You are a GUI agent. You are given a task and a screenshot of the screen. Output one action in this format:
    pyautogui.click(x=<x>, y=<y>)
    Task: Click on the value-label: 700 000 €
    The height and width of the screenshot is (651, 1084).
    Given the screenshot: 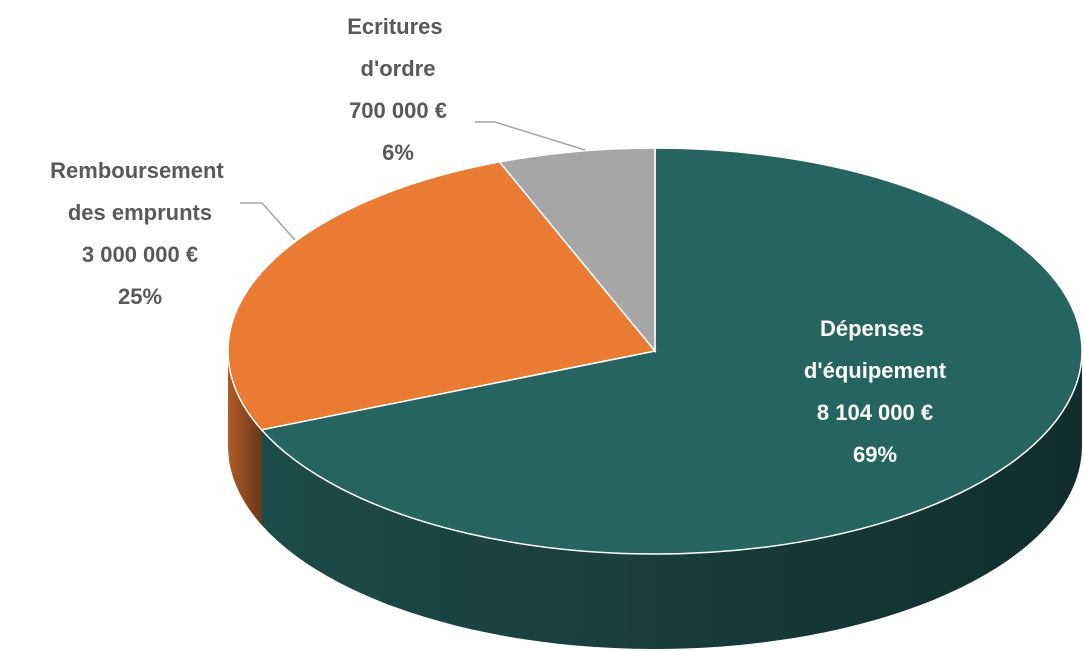 What is the action you would take?
    pyautogui.click(x=398, y=110)
    